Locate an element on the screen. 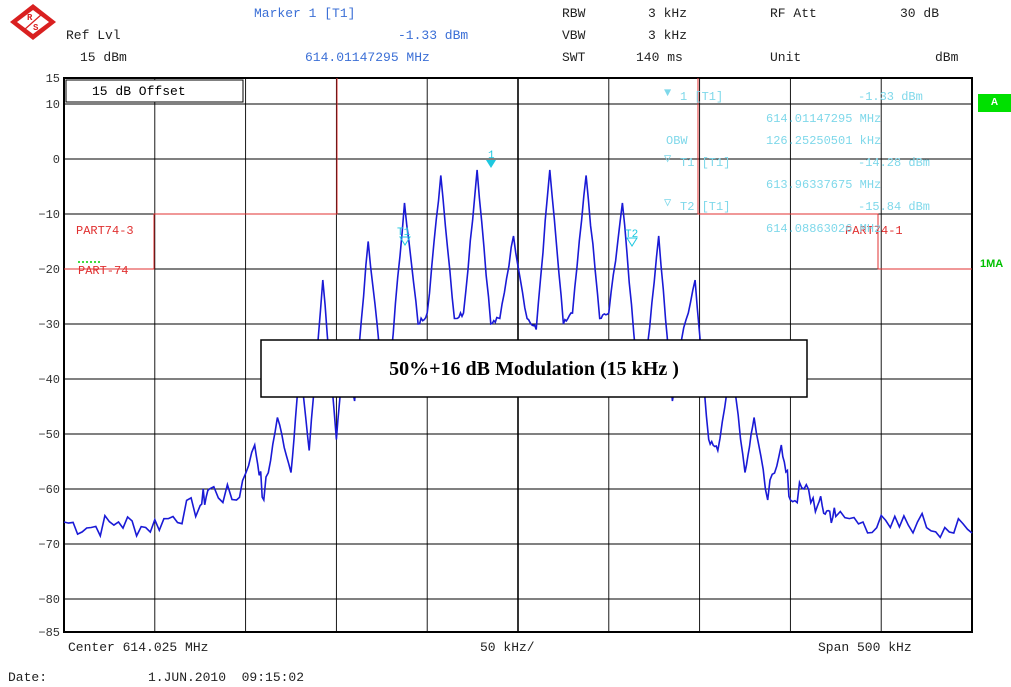 The image size is (1011, 687). limit-line-left is located at coordinates (201, 174).